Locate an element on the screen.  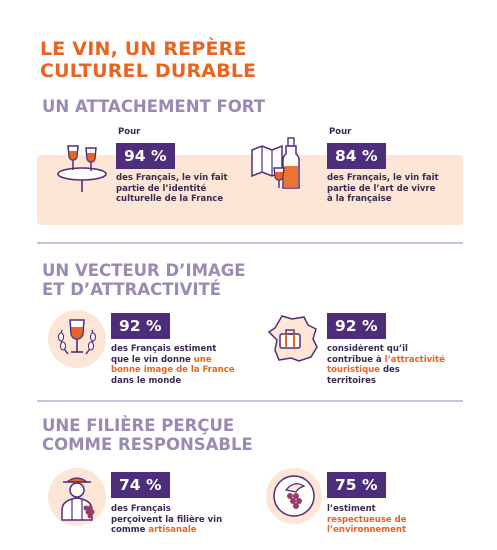
map-wine-bottle-icon is located at coordinates (280, 164).